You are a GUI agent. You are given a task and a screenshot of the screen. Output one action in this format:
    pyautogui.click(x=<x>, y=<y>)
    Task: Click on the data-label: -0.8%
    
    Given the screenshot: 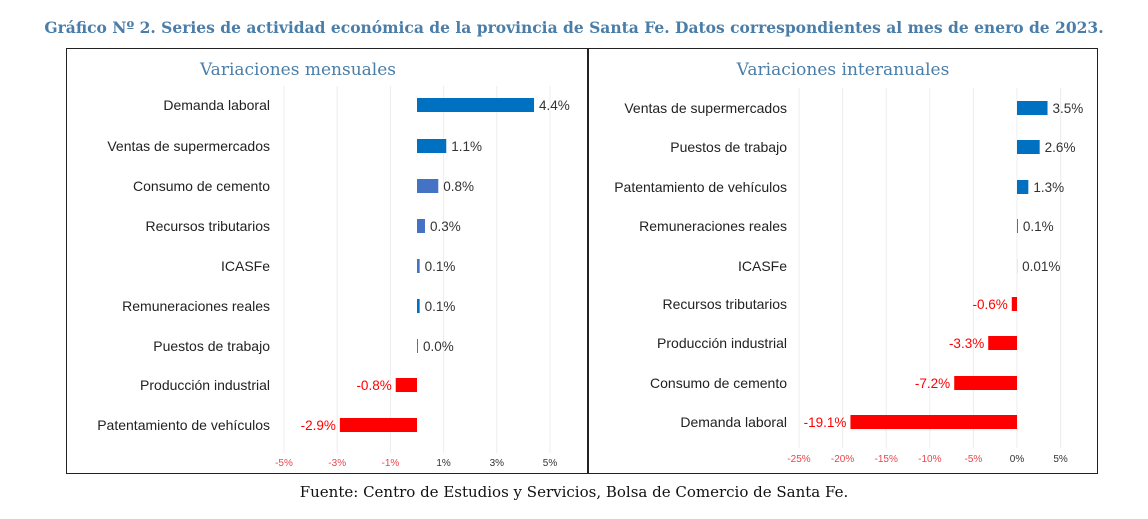 What is the action you would take?
    pyautogui.click(x=373, y=385)
    